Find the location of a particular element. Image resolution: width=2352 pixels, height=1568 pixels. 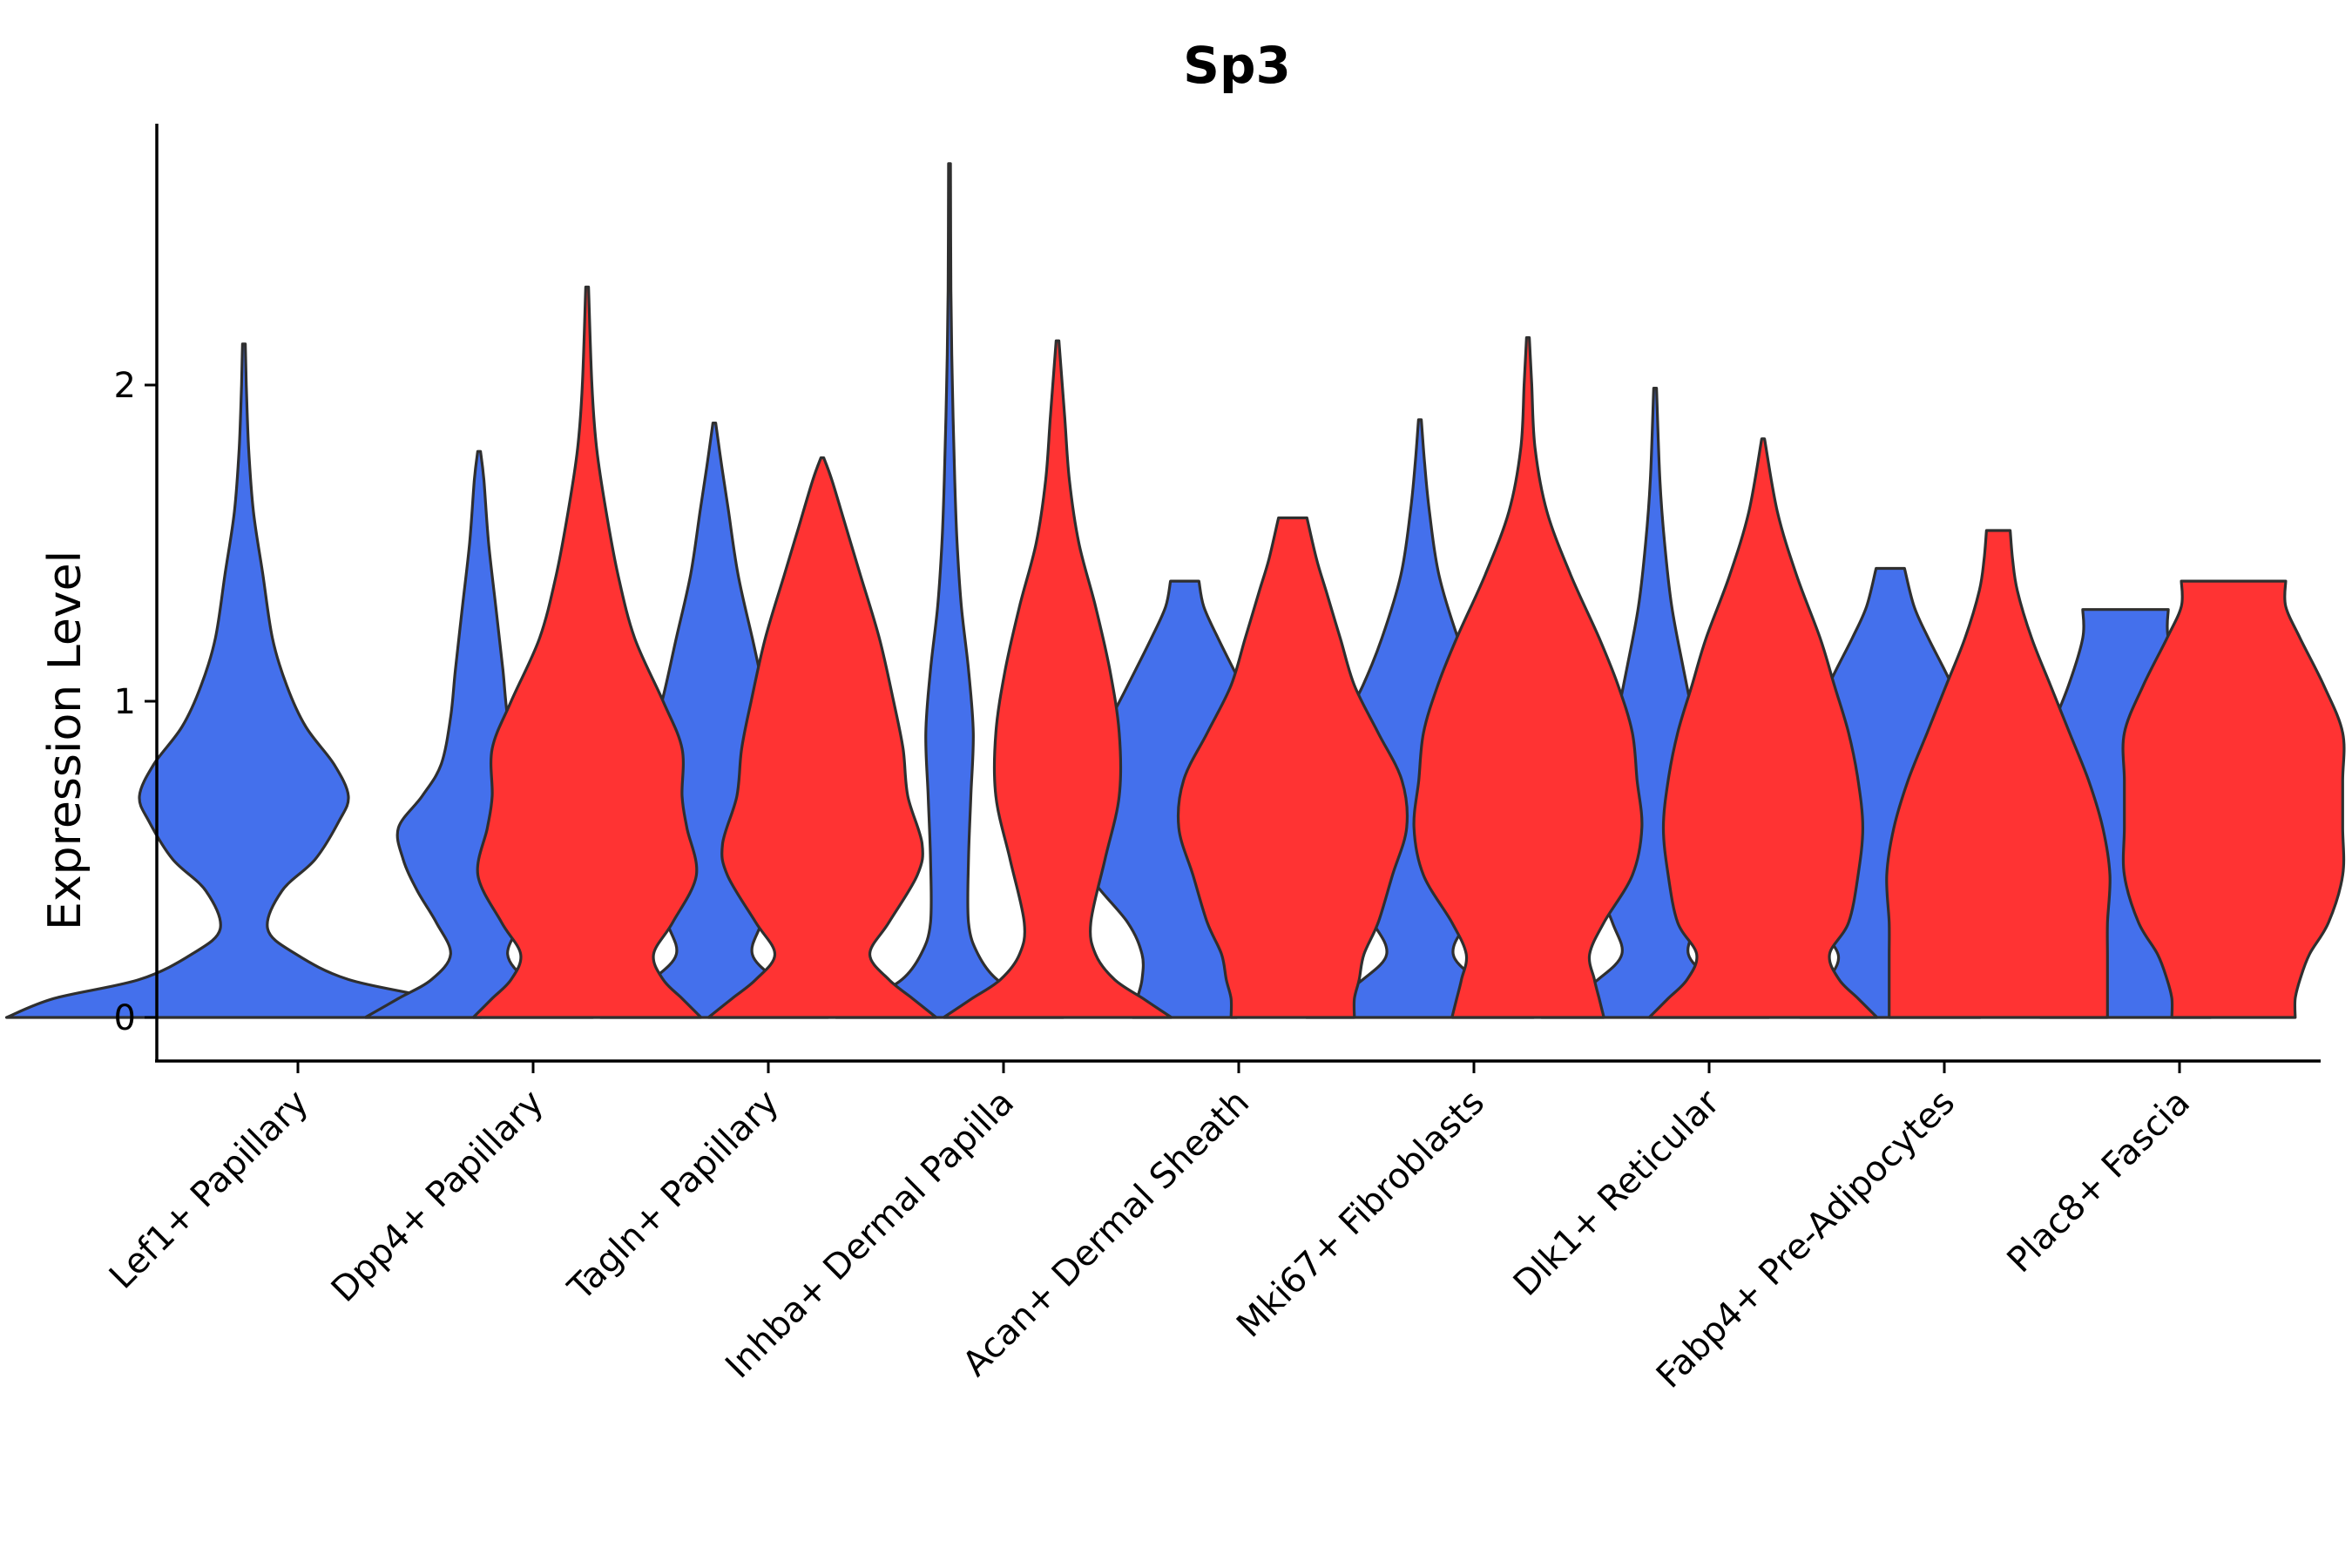

y-ticks: 0 1 2 is located at coordinates (135, 702).